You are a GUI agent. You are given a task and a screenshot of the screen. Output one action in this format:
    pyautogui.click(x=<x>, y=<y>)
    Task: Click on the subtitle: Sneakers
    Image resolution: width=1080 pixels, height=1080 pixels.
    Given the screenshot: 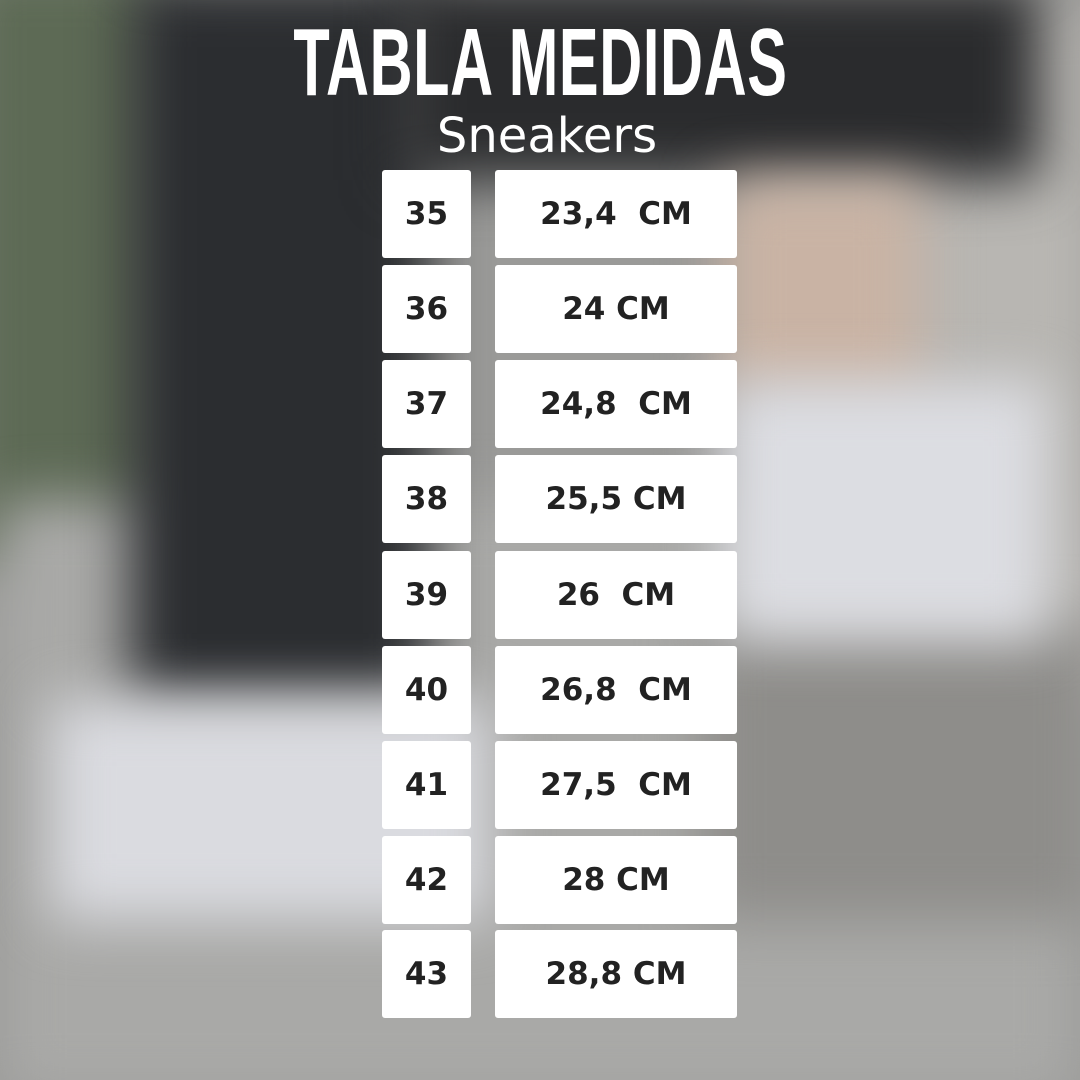 What is the action you would take?
    pyautogui.click(x=547, y=136)
    